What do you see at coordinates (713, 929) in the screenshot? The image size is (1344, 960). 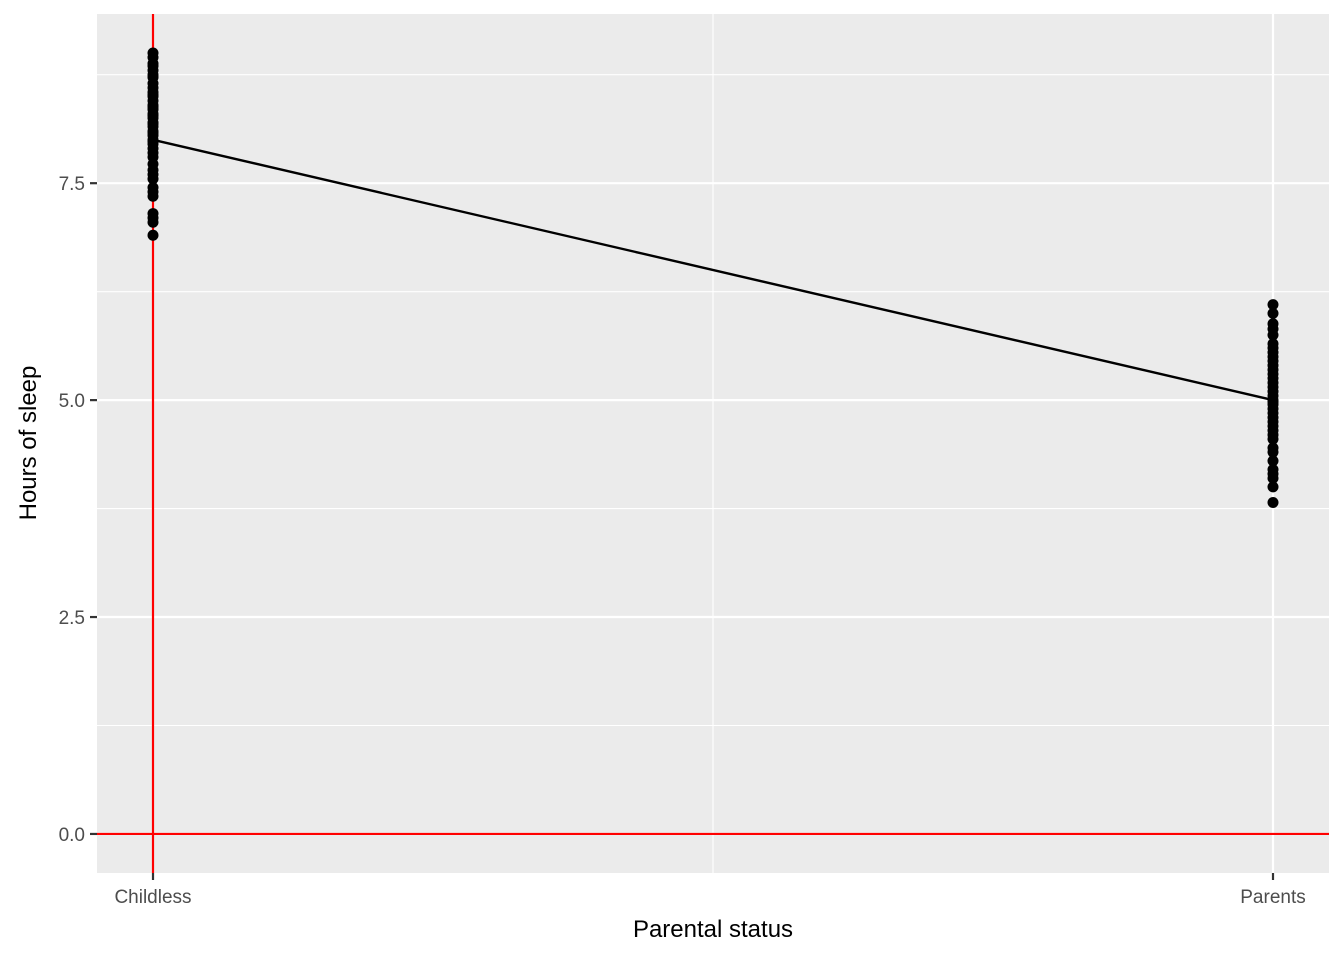 I see `x-axis-title: Parental status` at bounding box center [713, 929].